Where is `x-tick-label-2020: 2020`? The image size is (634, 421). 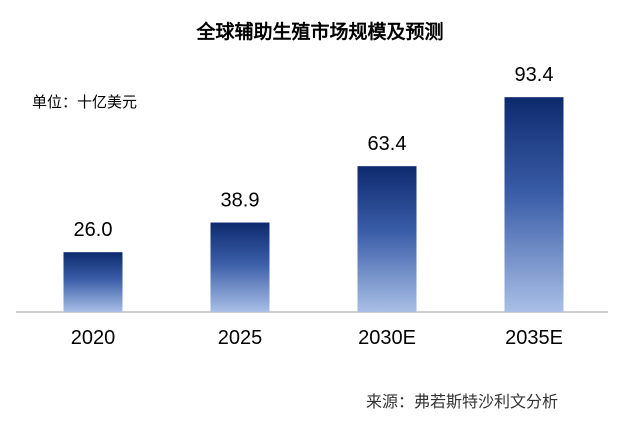
x-tick-label-2020: 2020 is located at coordinates (93, 338).